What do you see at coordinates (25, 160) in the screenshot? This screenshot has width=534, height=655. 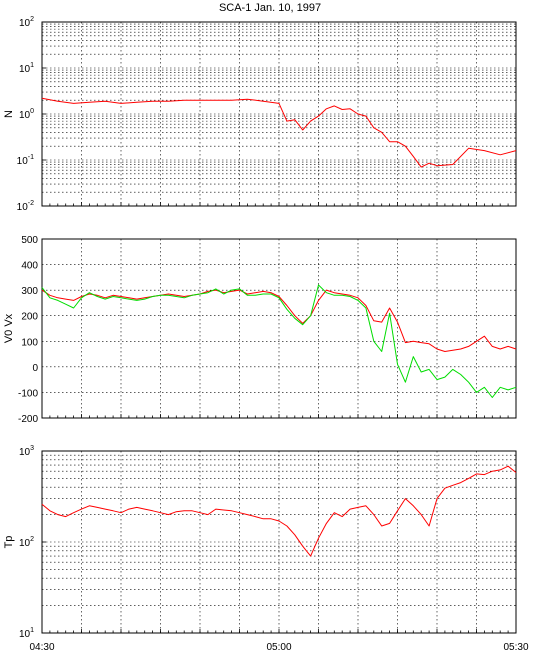 I see `y-tick-label: 10⁻¹` at bounding box center [25, 160].